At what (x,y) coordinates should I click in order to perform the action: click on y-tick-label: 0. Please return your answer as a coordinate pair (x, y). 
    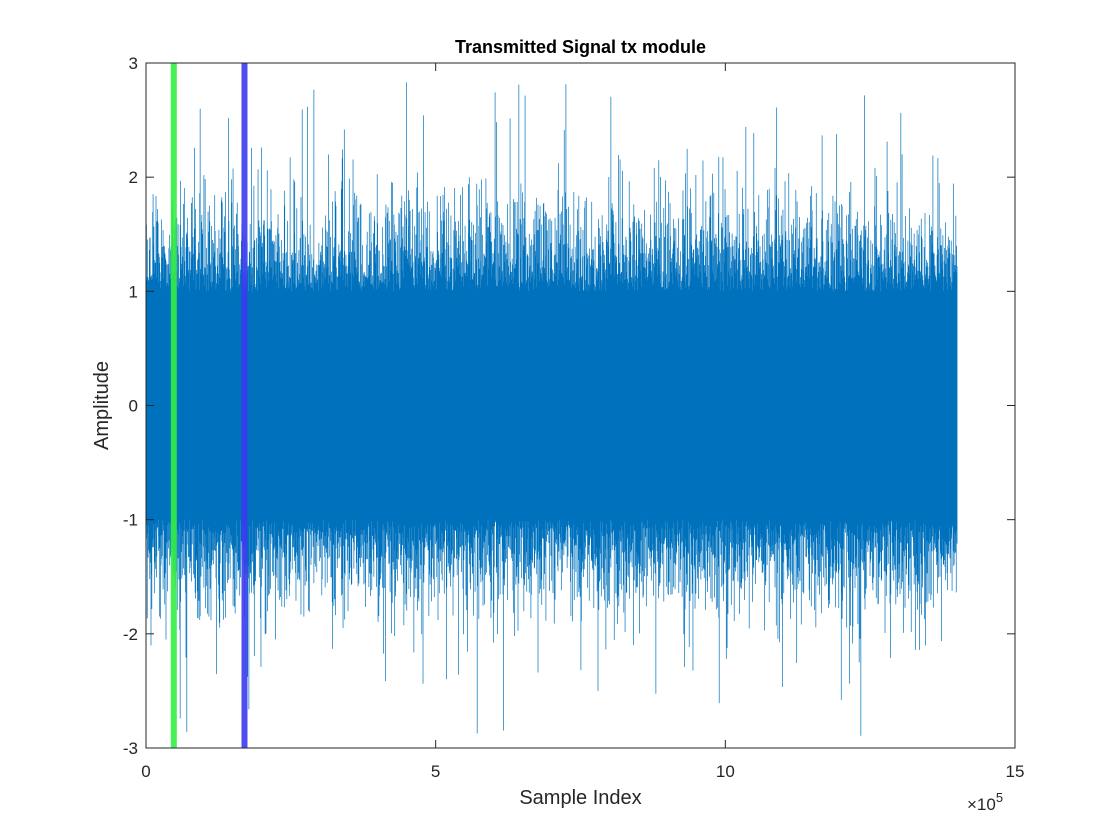
    Looking at the image, I should click on (133, 406).